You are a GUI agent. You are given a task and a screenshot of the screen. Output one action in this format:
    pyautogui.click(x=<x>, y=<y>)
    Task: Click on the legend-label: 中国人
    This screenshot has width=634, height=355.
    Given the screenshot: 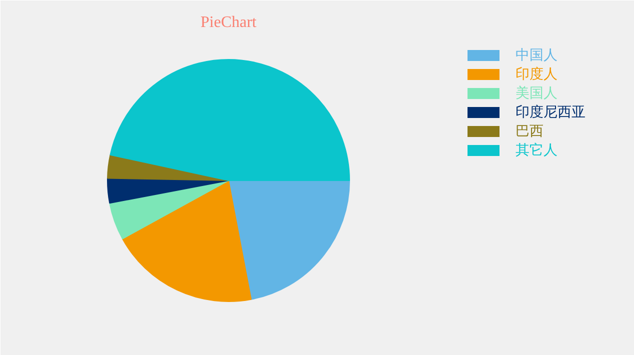 What is the action you would take?
    pyautogui.click(x=537, y=56)
    